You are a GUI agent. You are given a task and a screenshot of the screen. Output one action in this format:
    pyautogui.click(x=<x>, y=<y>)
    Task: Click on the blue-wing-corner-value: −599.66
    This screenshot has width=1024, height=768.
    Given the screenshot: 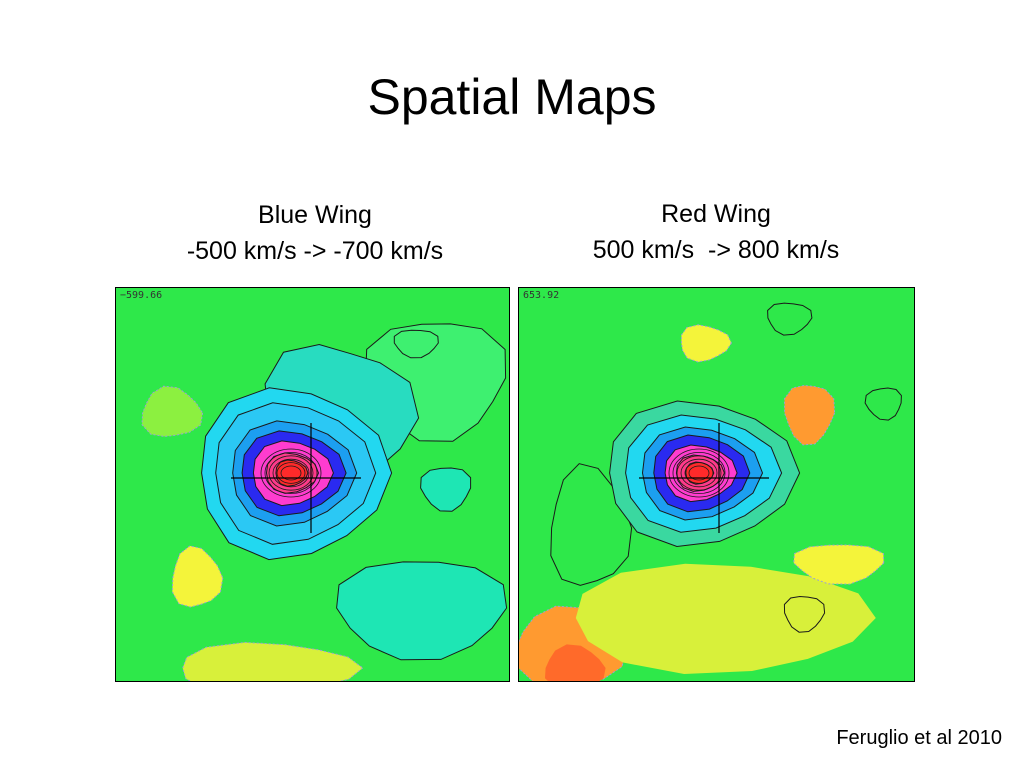 What is the action you would take?
    pyautogui.click(x=141, y=295)
    